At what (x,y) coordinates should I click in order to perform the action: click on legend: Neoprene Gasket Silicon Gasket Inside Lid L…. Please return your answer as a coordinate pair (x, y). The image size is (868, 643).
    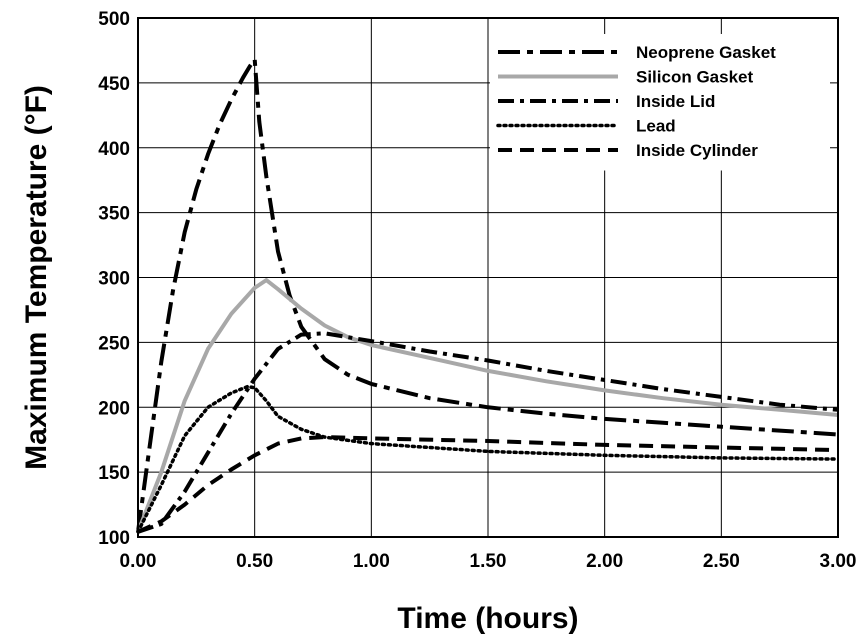
    Looking at the image, I should click on (660, 102).